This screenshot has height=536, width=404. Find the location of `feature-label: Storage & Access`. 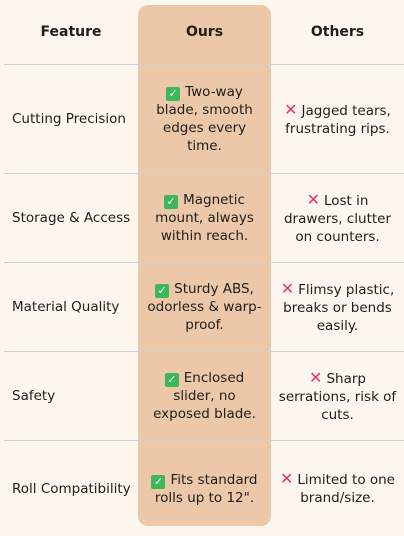

feature-label: Storage & Access is located at coordinates (71, 218).